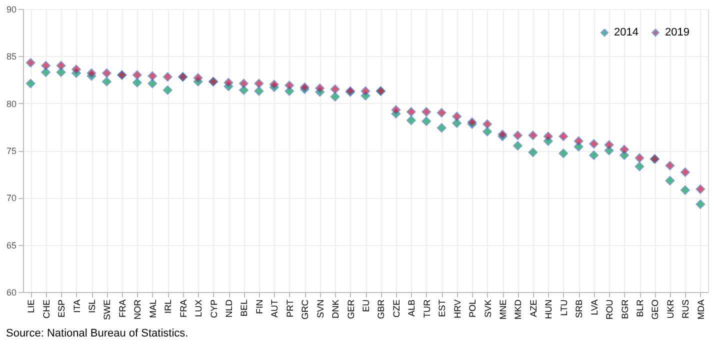 The height and width of the screenshot is (344, 713). What do you see at coordinates (670, 309) in the screenshot?
I see `x-tick-label: UKR` at bounding box center [670, 309].